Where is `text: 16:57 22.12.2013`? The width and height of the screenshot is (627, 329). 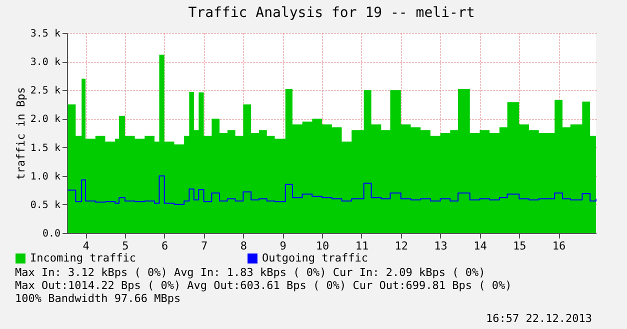
text: 16:57 22.12.2013 is located at coordinates (539, 318).